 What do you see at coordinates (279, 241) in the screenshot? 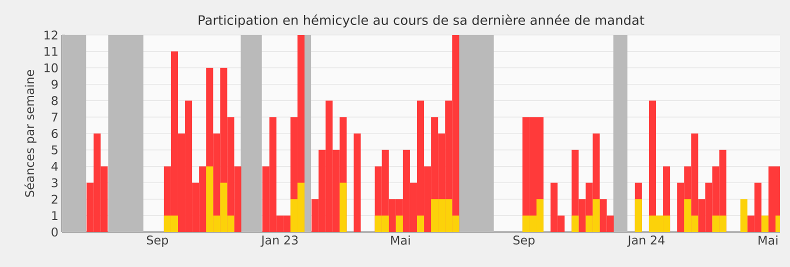
I see `x-tick-label: Jan 23` at bounding box center [279, 241].